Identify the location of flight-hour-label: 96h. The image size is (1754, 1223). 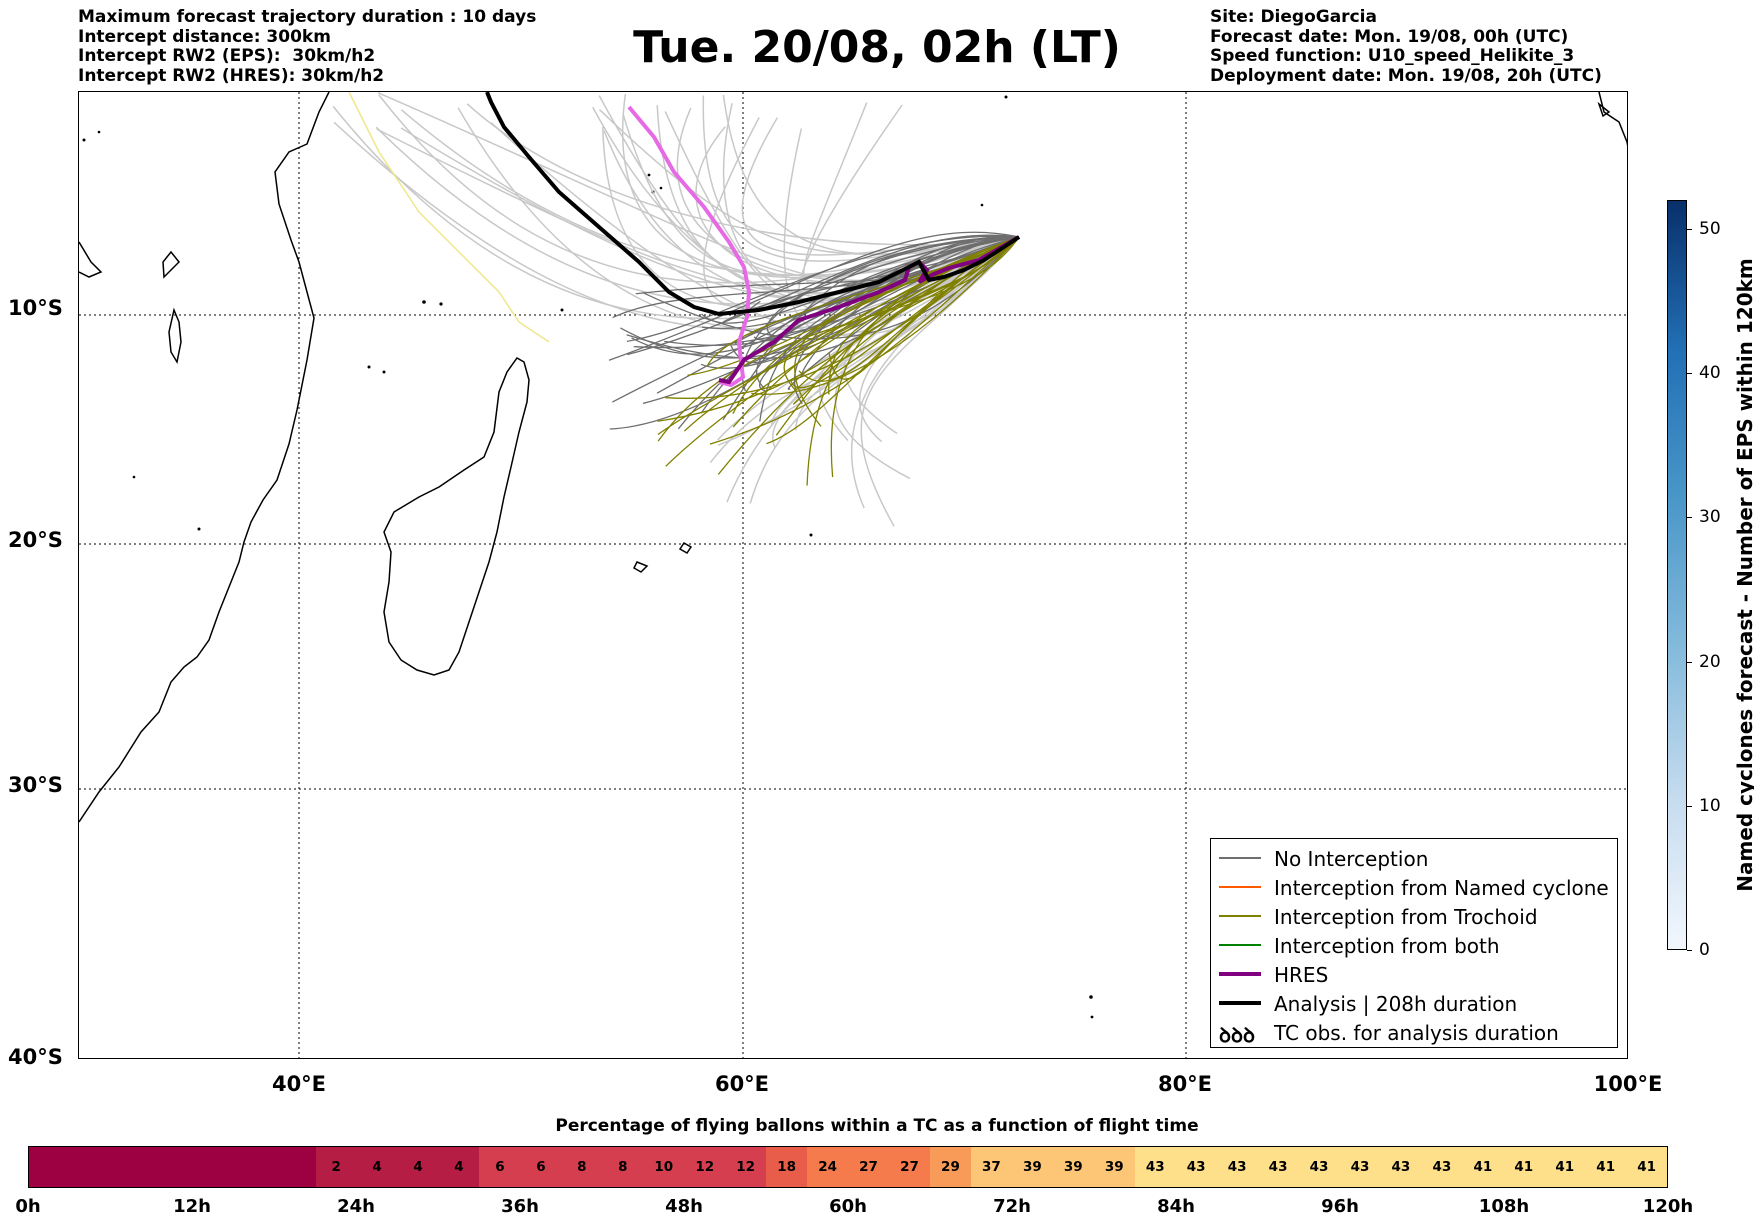
(1340, 1206).